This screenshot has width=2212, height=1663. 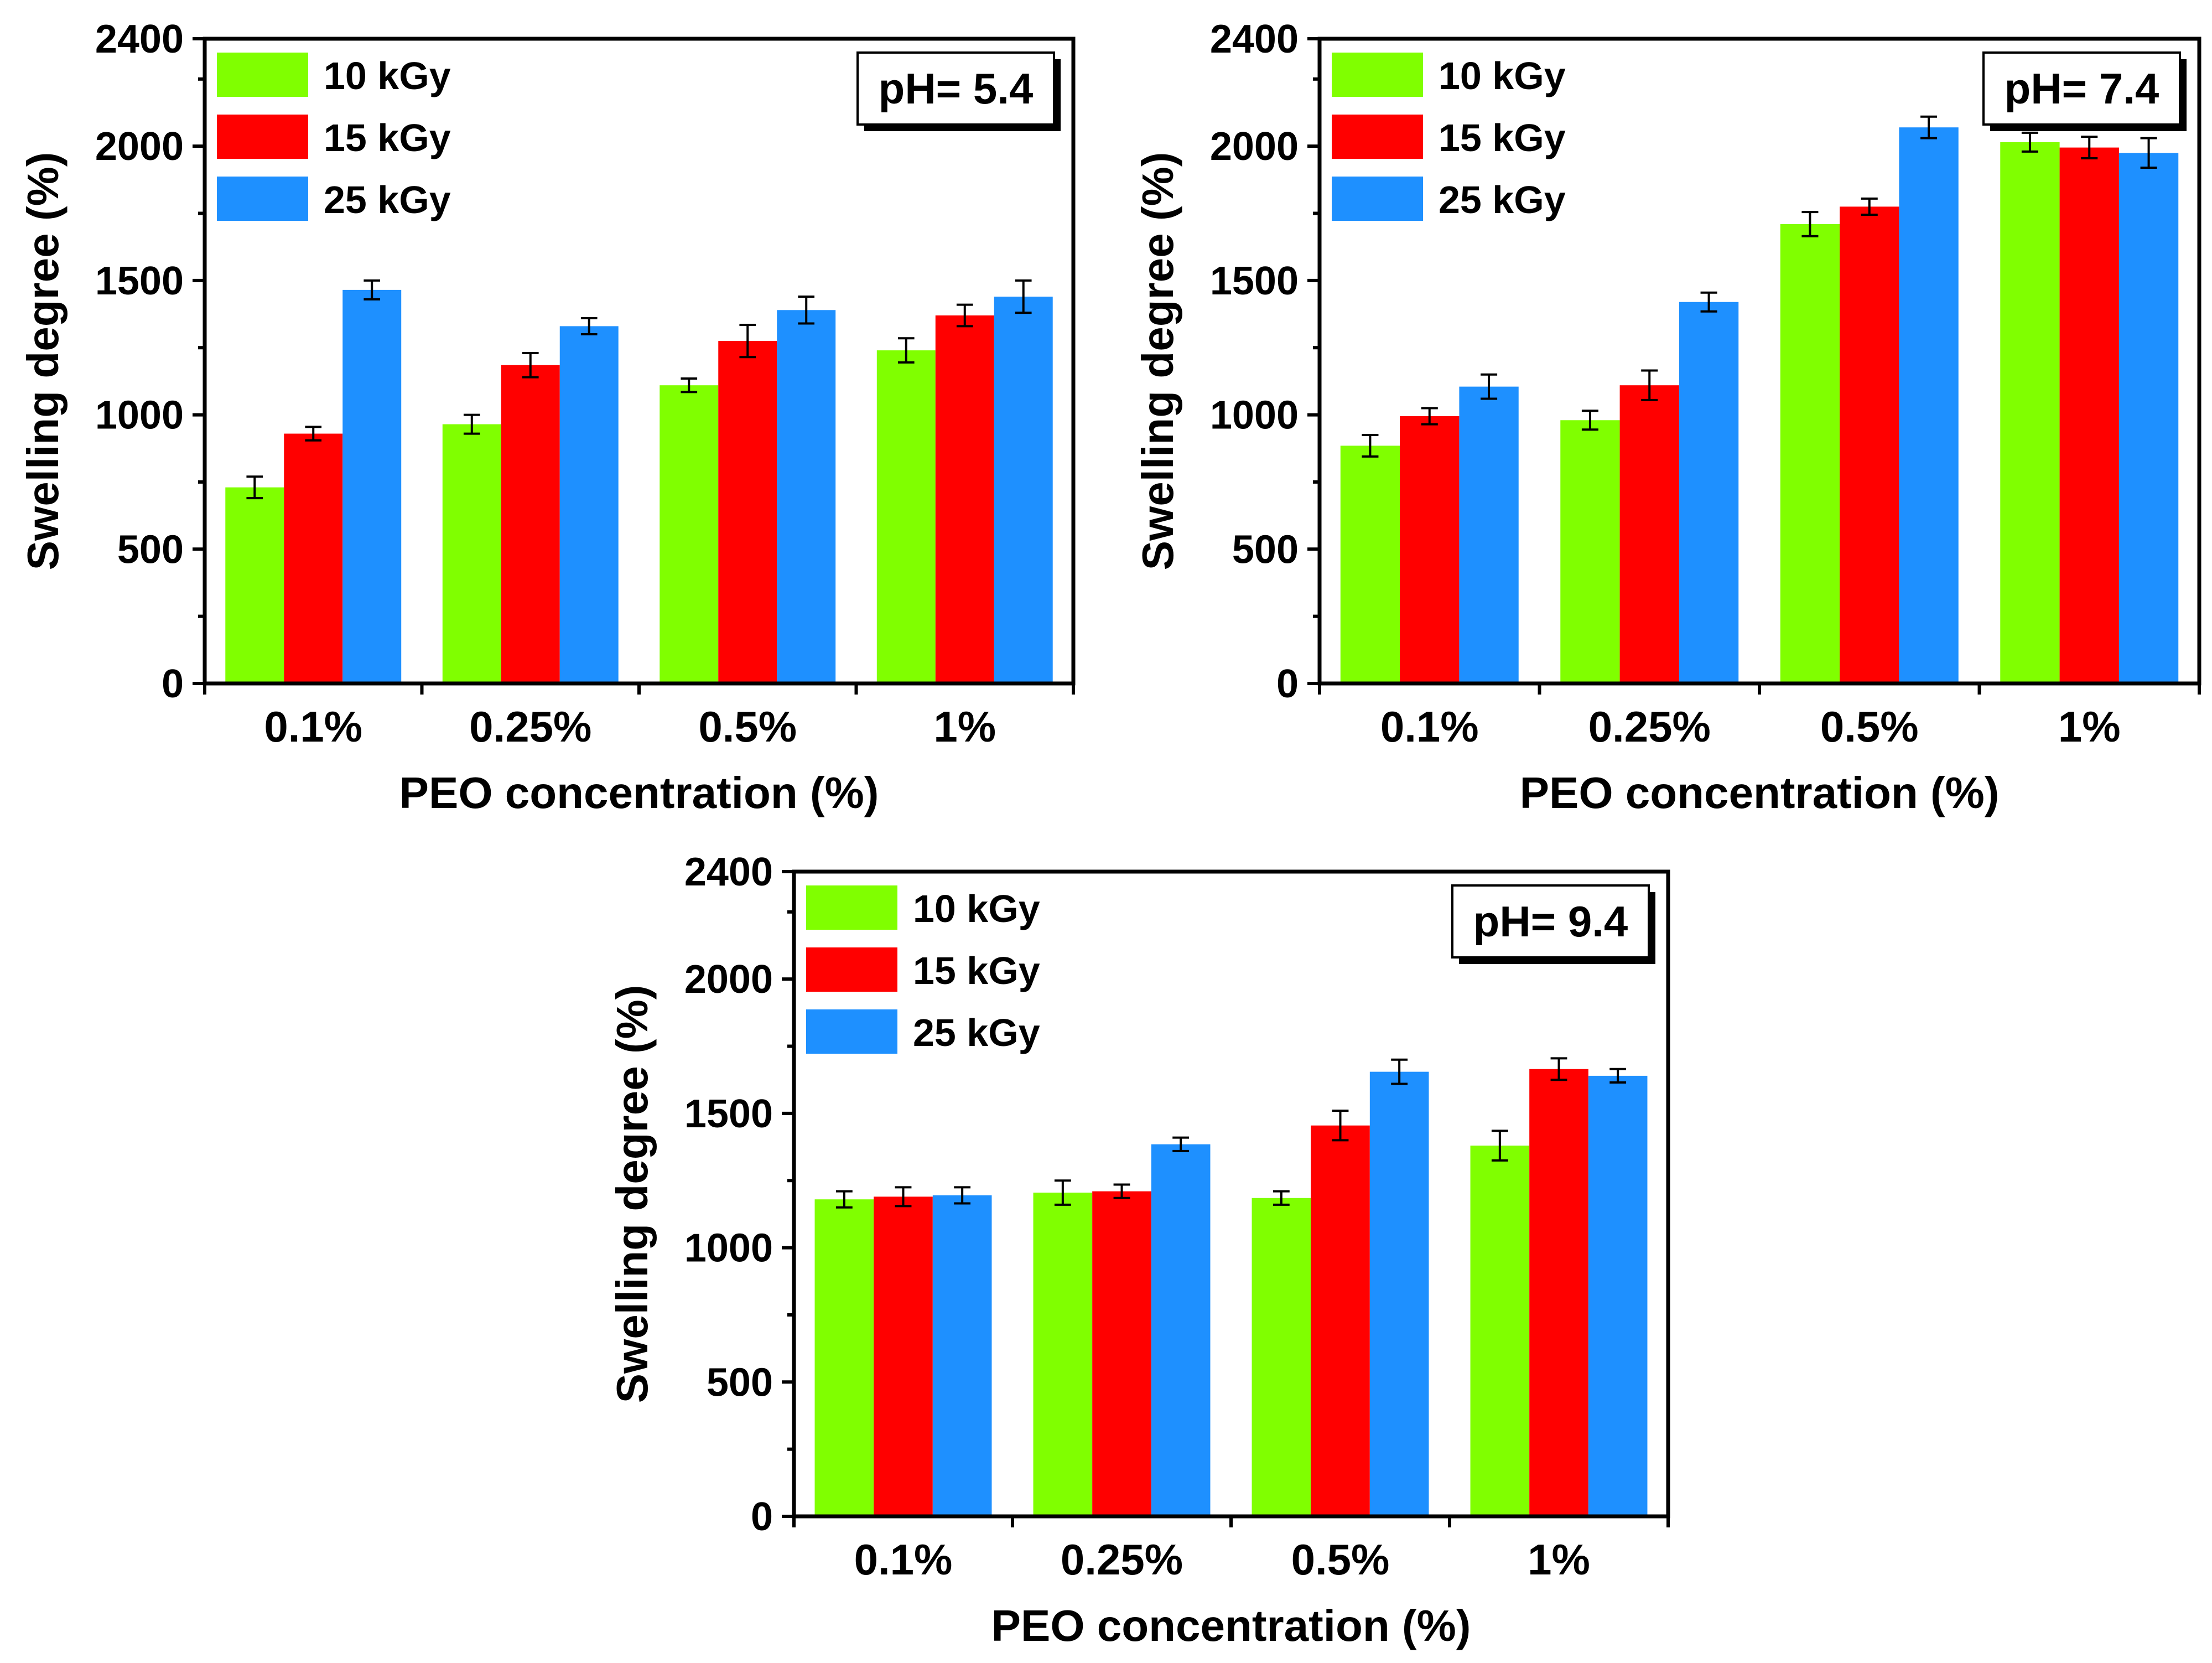 I want to click on ph-annotation: pH= 5.4, so click(x=956, y=88).